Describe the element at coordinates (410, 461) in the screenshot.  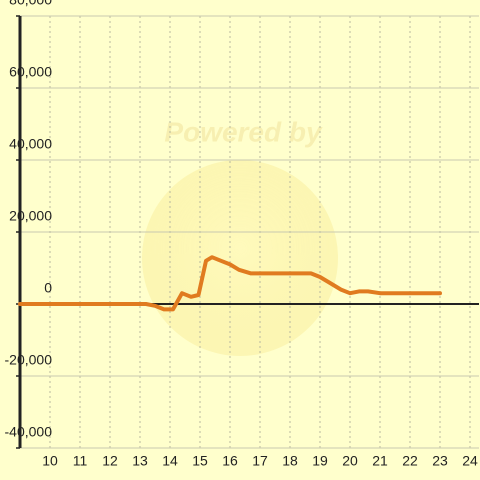
I see `x-tick-label: 22` at that location.